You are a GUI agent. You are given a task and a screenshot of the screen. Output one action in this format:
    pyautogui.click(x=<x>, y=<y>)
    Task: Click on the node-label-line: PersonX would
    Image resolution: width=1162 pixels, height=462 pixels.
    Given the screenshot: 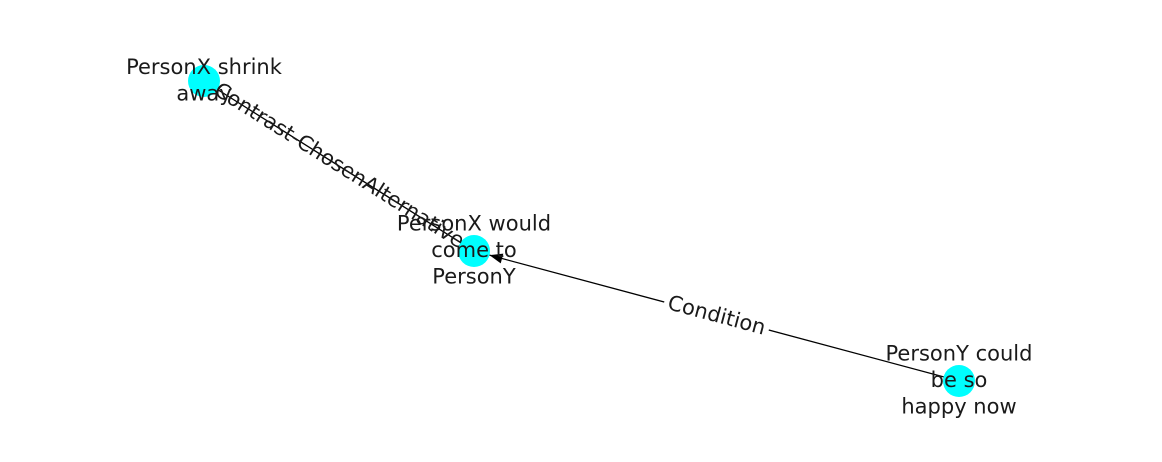 What is the action you would take?
    pyautogui.click(x=474, y=224)
    